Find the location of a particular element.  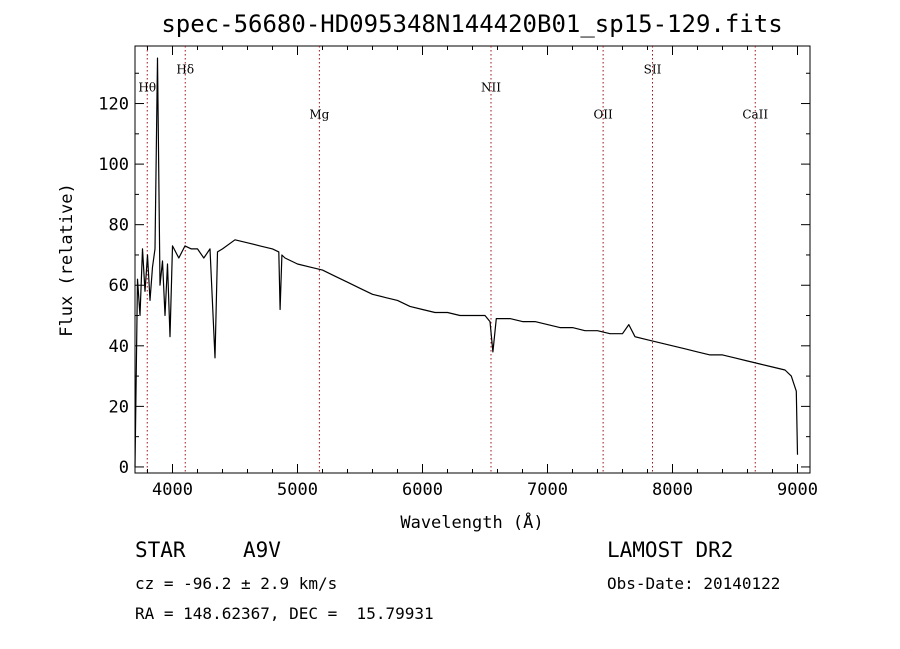

x-tick-label: 6000 is located at coordinates (422, 490).